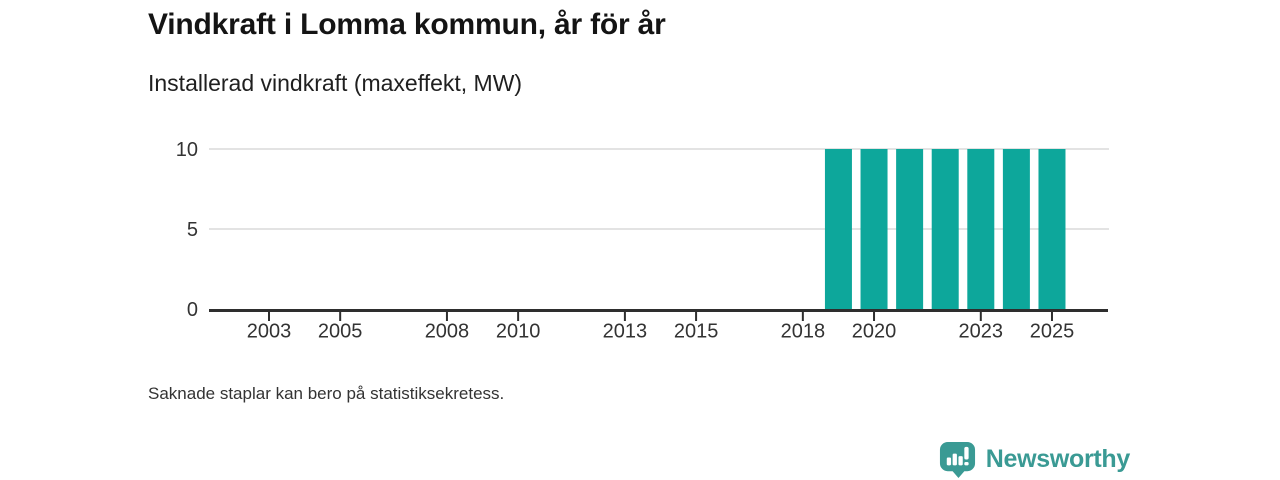 The width and height of the screenshot is (1280, 480). Describe the element at coordinates (269, 332) in the screenshot. I see `x-tick-label-2003: 2003` at that location.